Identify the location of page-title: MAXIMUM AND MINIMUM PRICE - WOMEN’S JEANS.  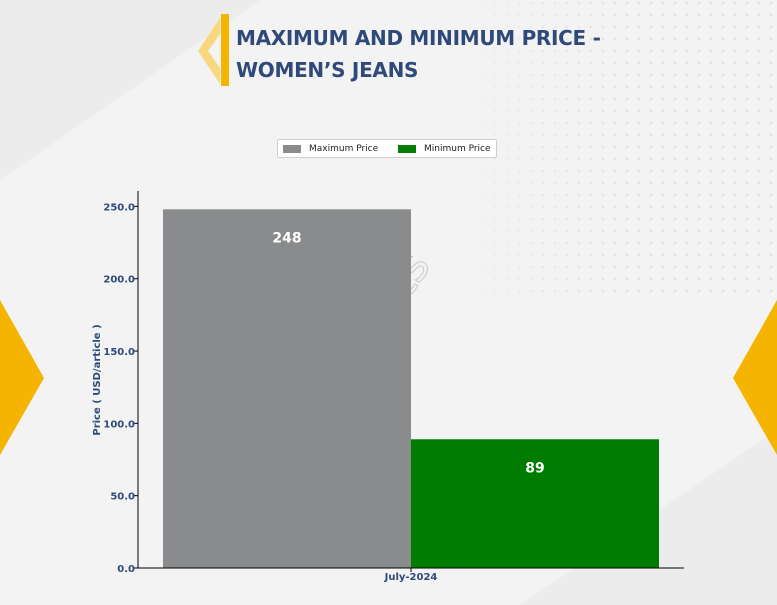
(418, 54).